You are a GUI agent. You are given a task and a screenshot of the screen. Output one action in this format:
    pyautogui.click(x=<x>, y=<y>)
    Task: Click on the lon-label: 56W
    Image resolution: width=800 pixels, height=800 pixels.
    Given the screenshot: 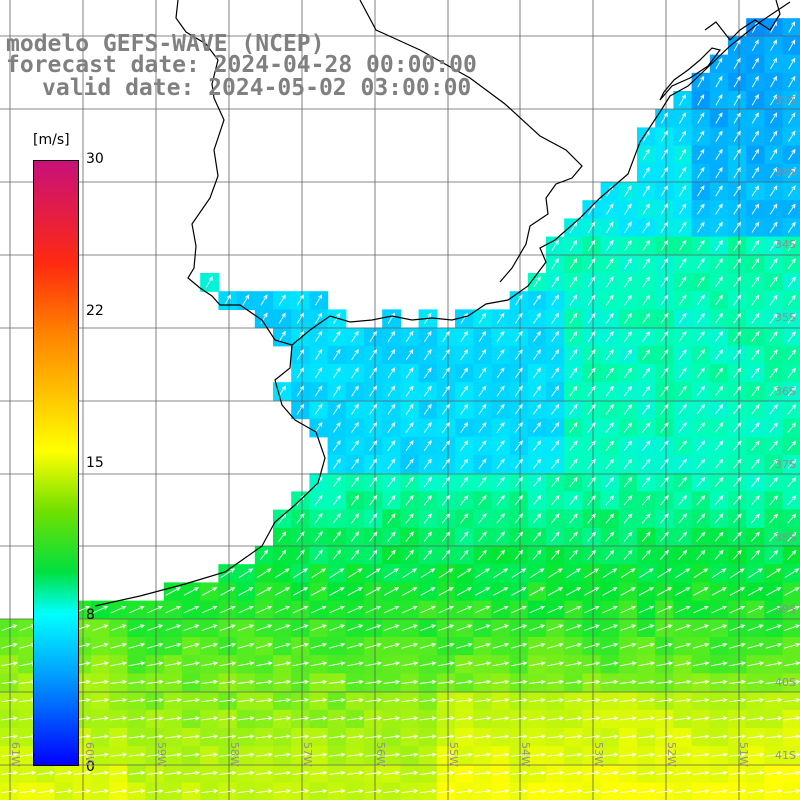 What is the action you would take?
    pyautogui.click(x=380, y=754)
    